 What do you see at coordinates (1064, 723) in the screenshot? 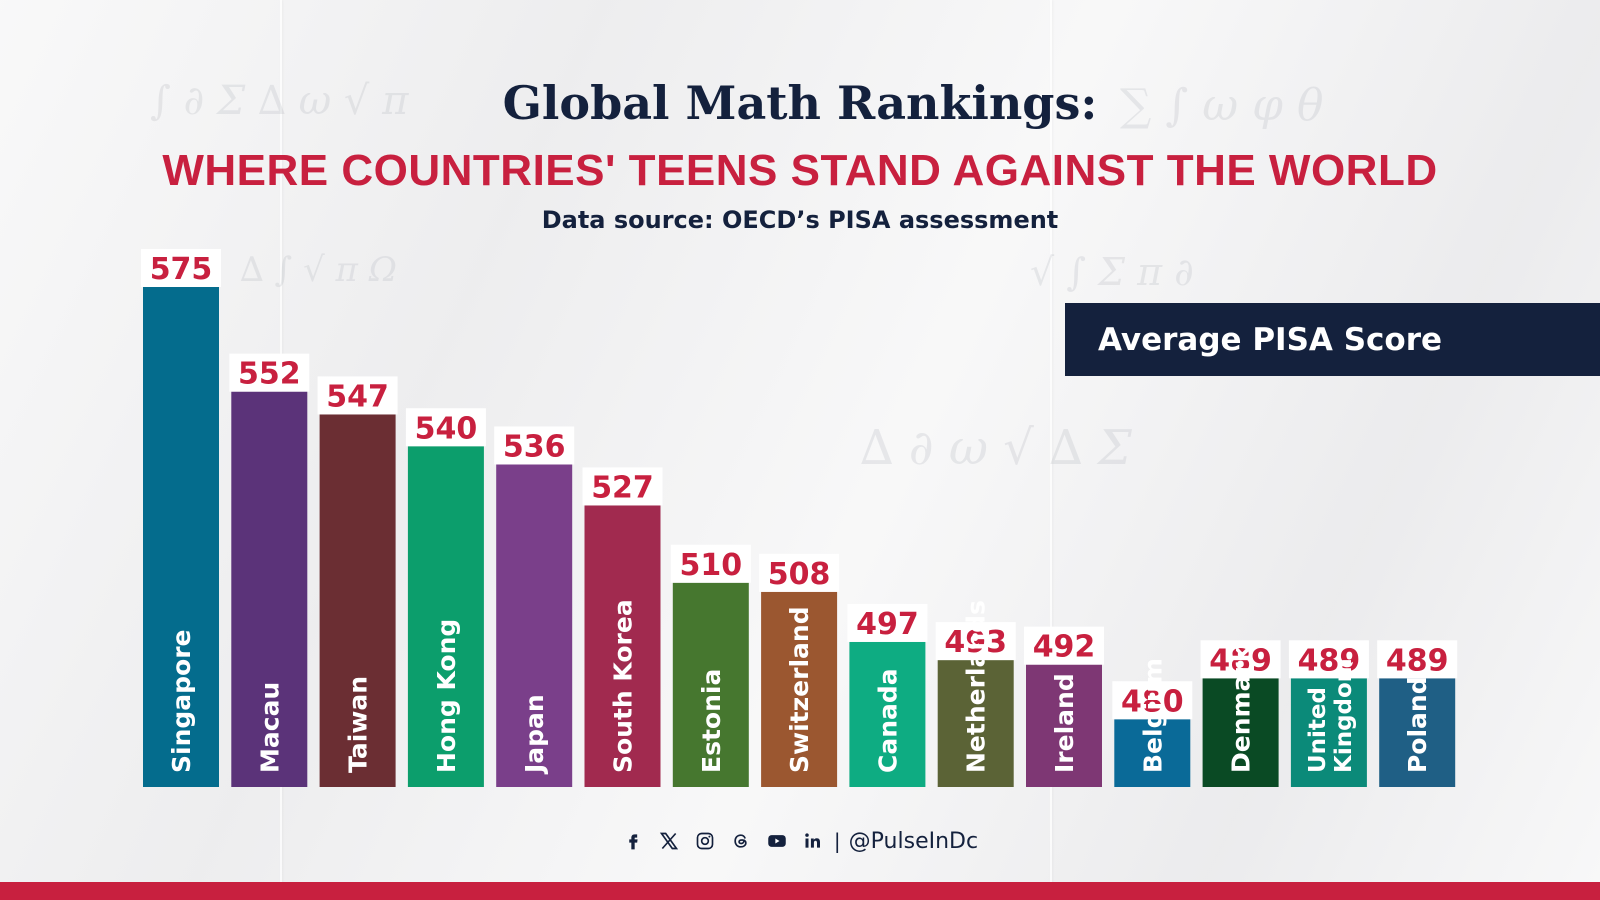
I see `category-label: Ireland` at bounding box center [1064, 723].